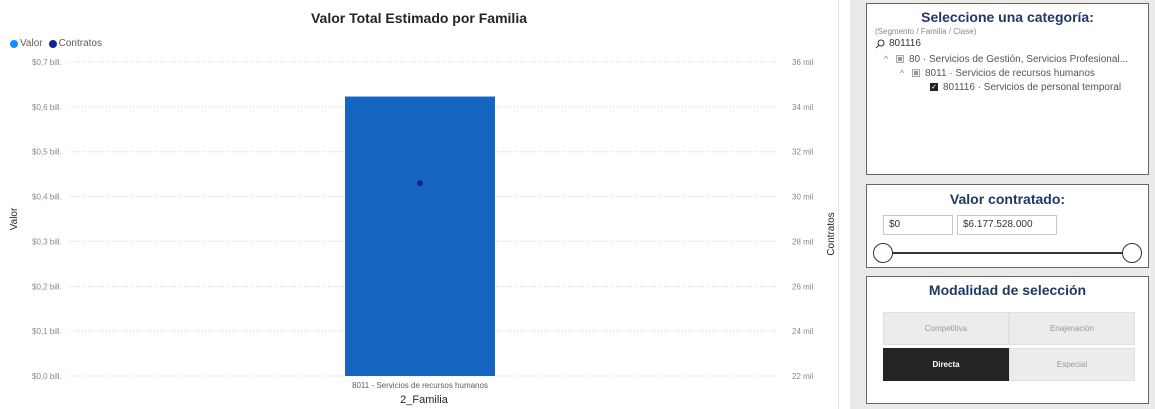 The image size is (1155, 409). I want to click on modality-enajenacion-button: Enajenación, so click(1072, 328).